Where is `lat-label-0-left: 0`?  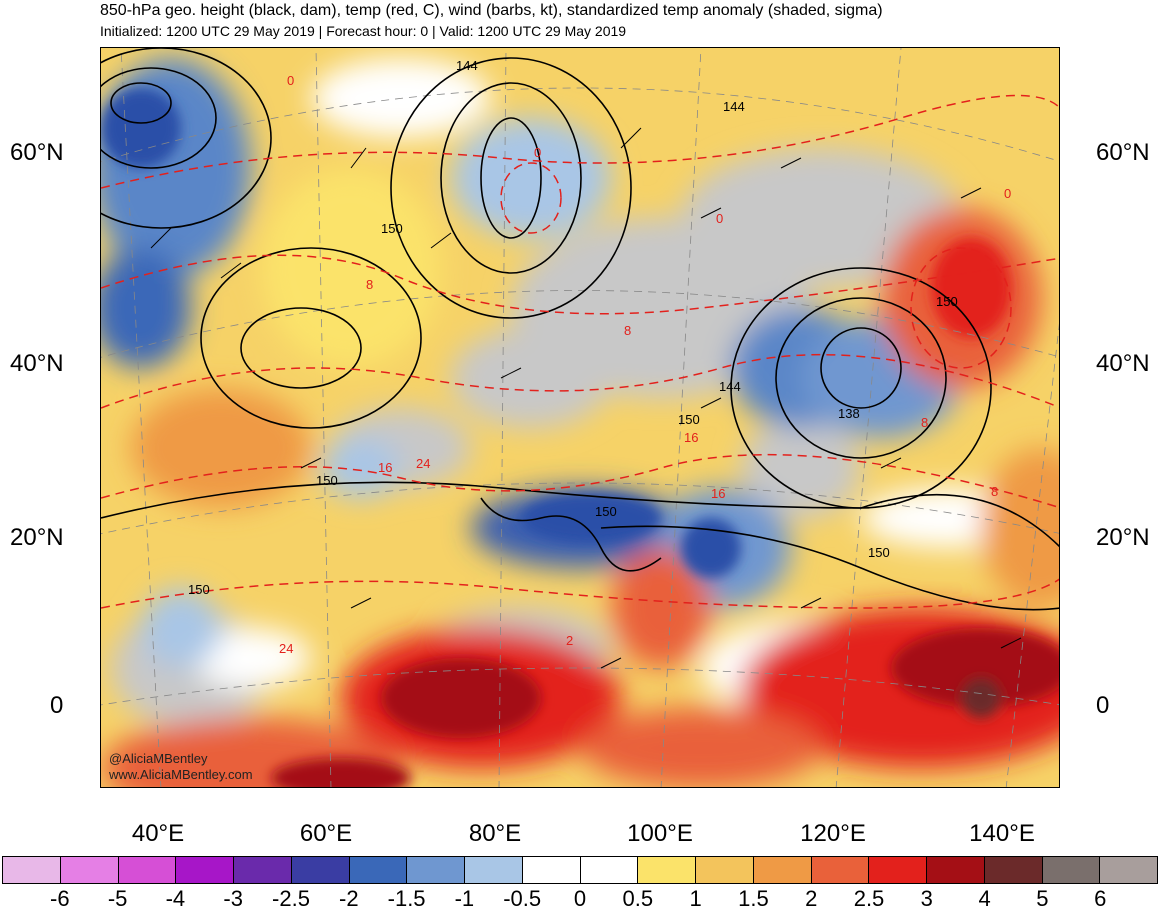 lat-label-0-left: 0 is located at coordinates (57, 705).